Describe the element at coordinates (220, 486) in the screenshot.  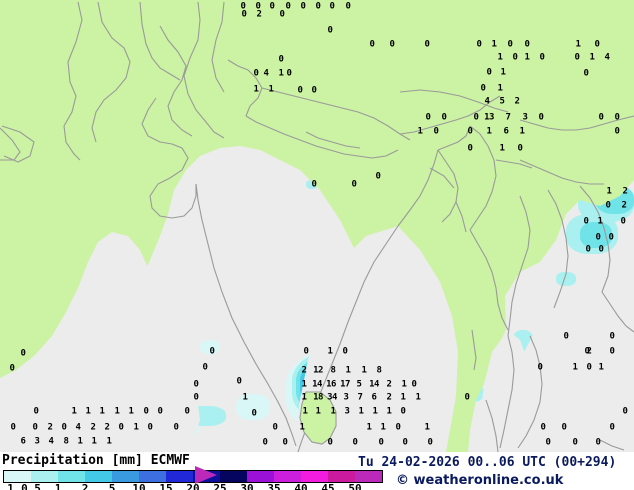
I see `colorbar-tick-label: 25` at that location.